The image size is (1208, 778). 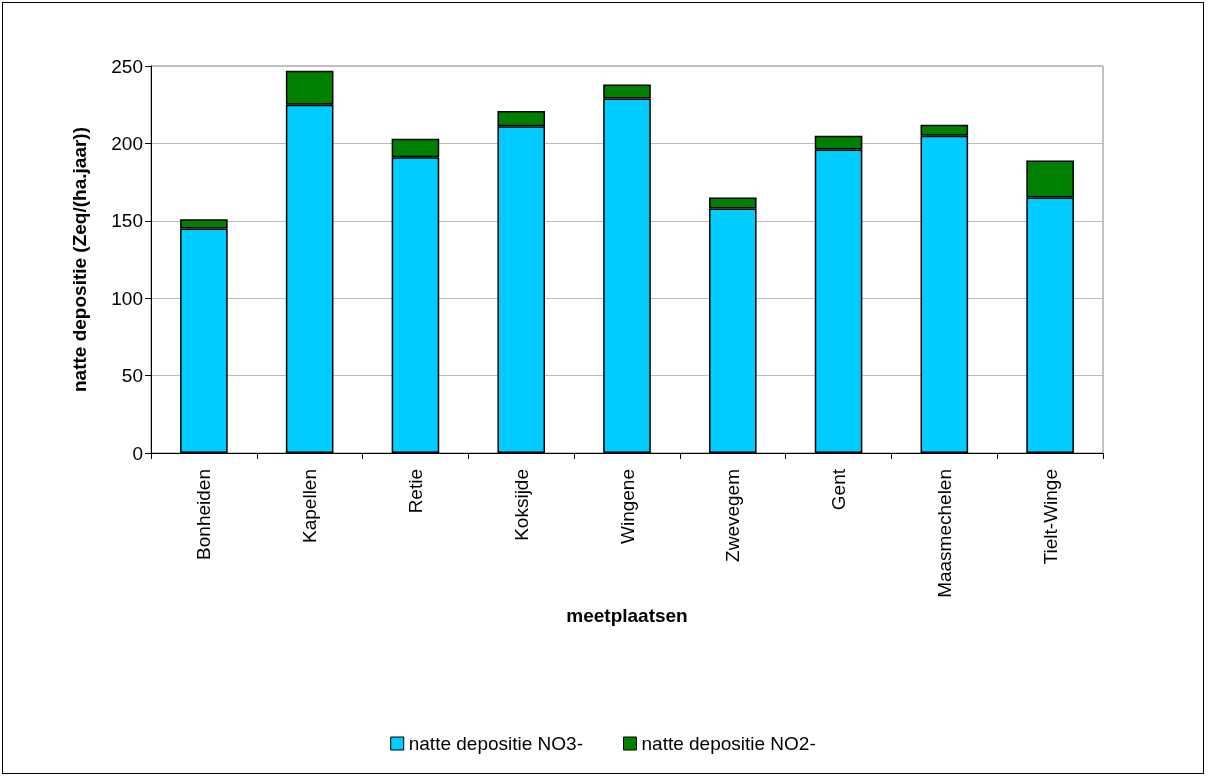 What do you see at coordinates (127, 66) in the screenshot?
I see `y-tick-label: 250` at bounding box center [127, 66].